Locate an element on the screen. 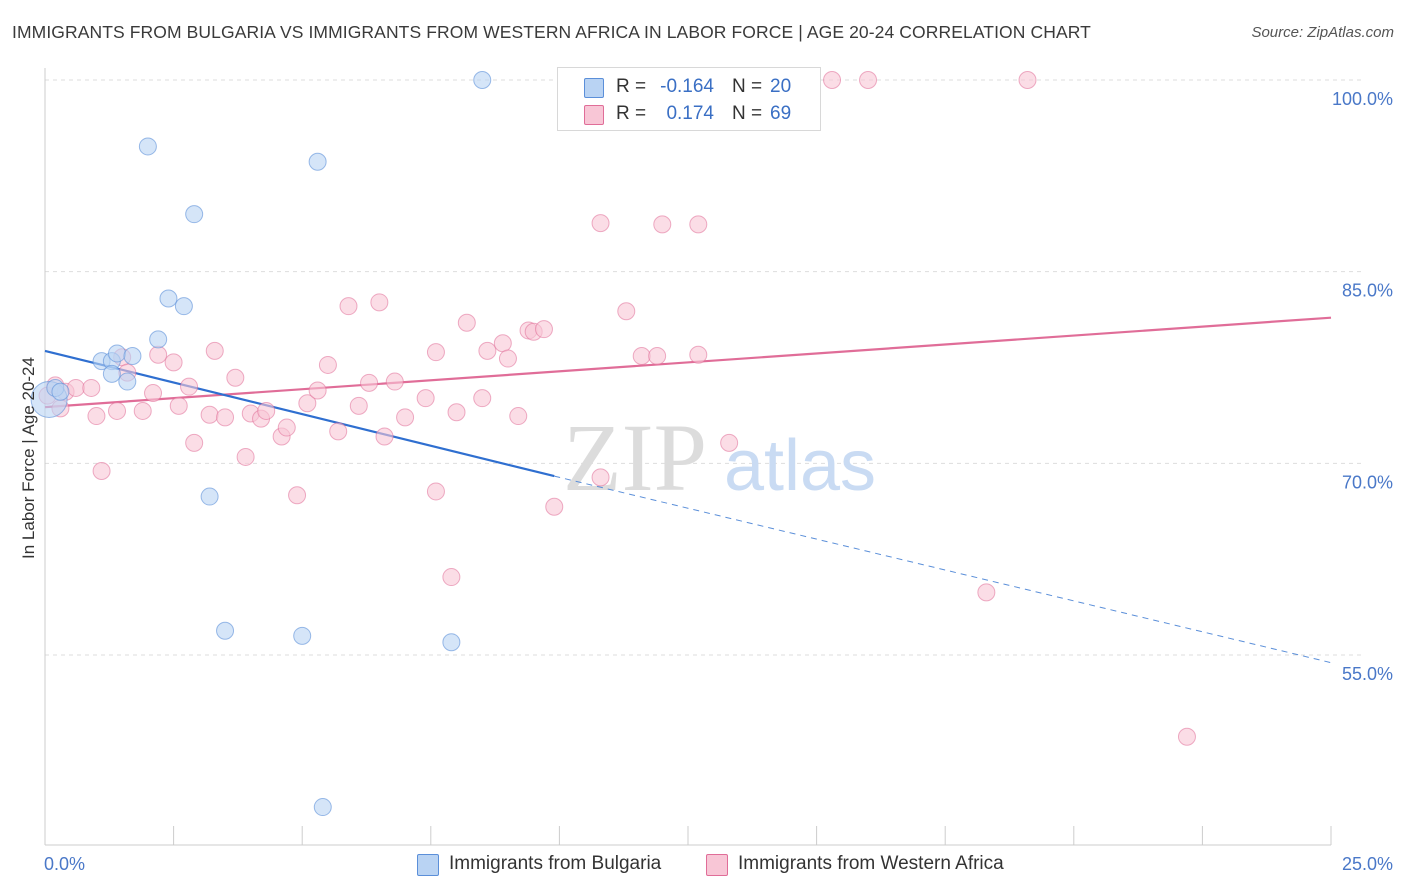 The image size is (1406, 892). legend-row-bulgaria: R = -0.164 N = 20 is located at coordinates (689, 88).